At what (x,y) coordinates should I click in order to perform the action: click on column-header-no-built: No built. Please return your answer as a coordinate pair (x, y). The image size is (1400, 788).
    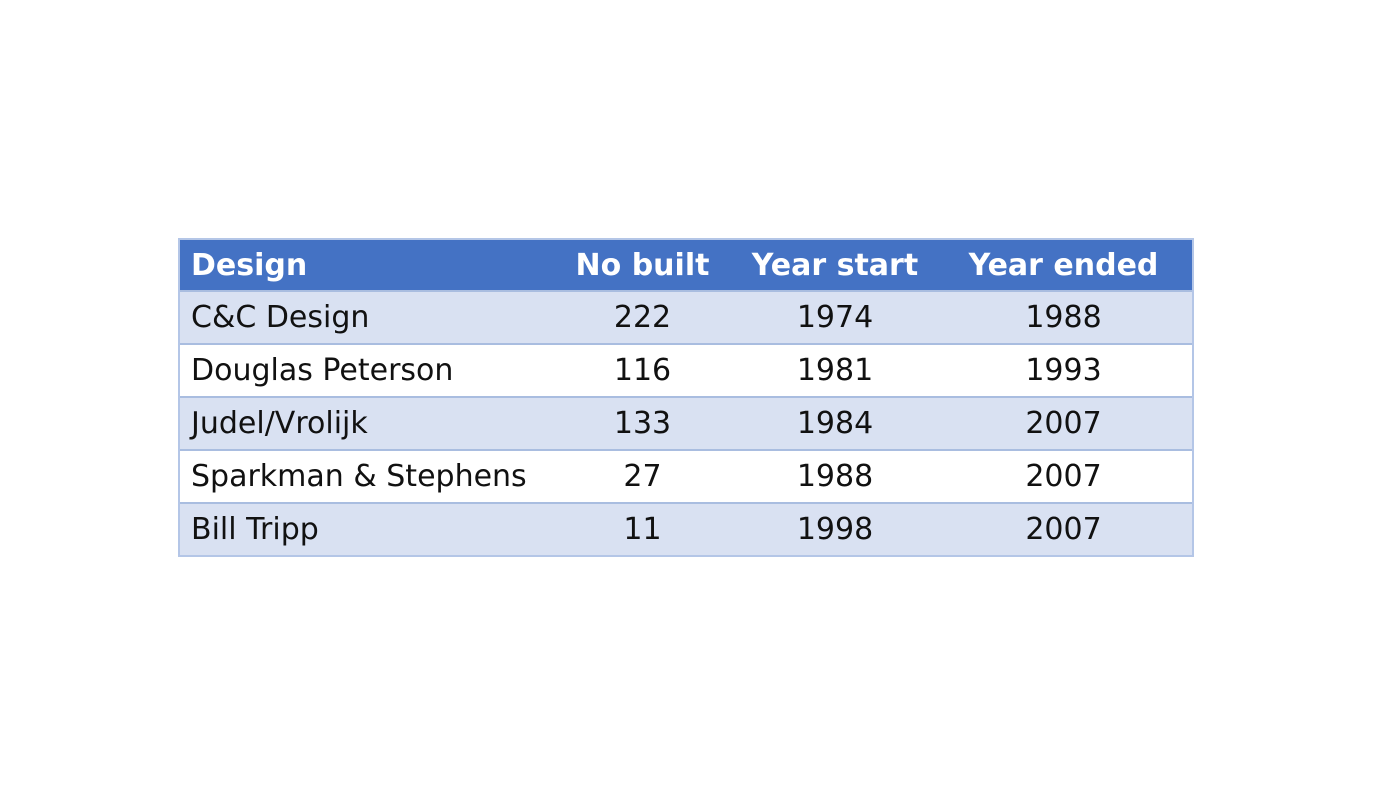
    Looking at the image, I should click on (642, 265).